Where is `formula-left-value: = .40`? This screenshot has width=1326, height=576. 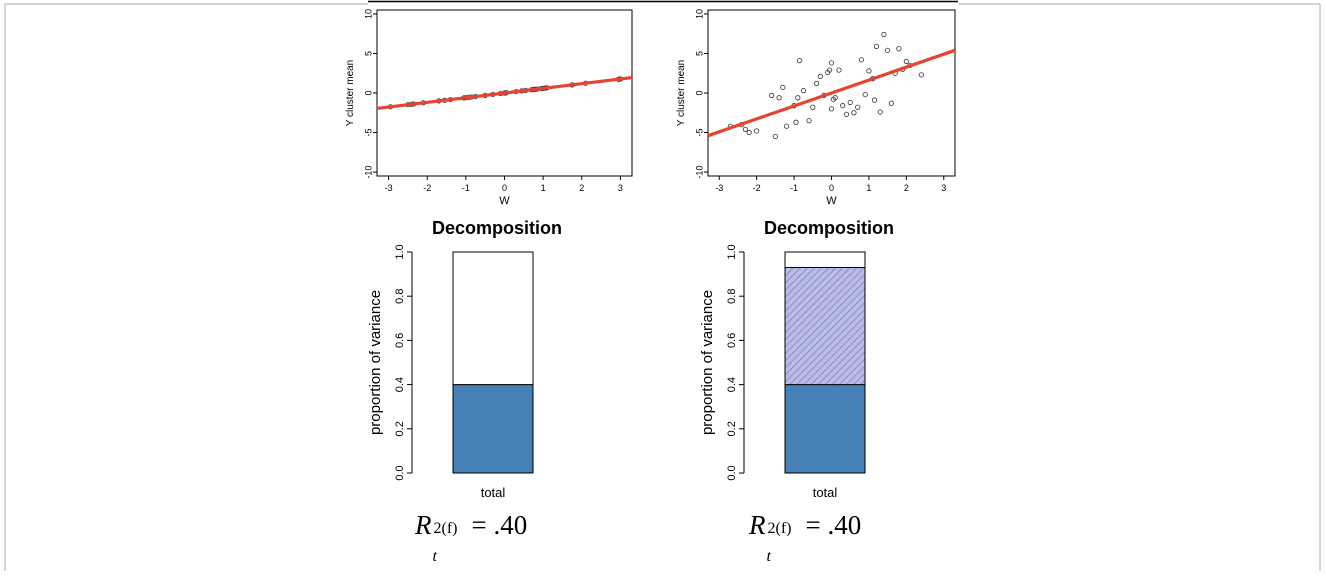
formula-left-value: = .40 is located at coordinates (499, 525).